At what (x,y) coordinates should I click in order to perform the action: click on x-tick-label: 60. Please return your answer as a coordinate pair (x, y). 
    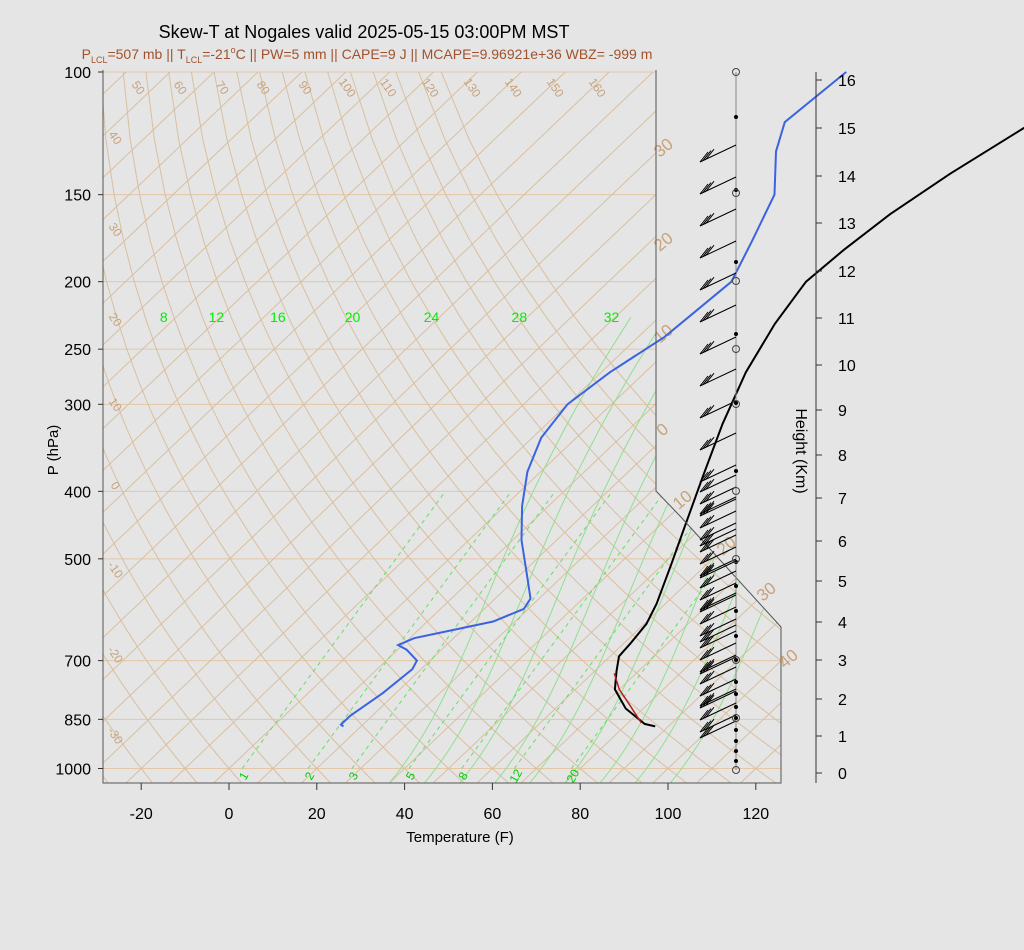
    Looking at the image, I should click on (493, 814).